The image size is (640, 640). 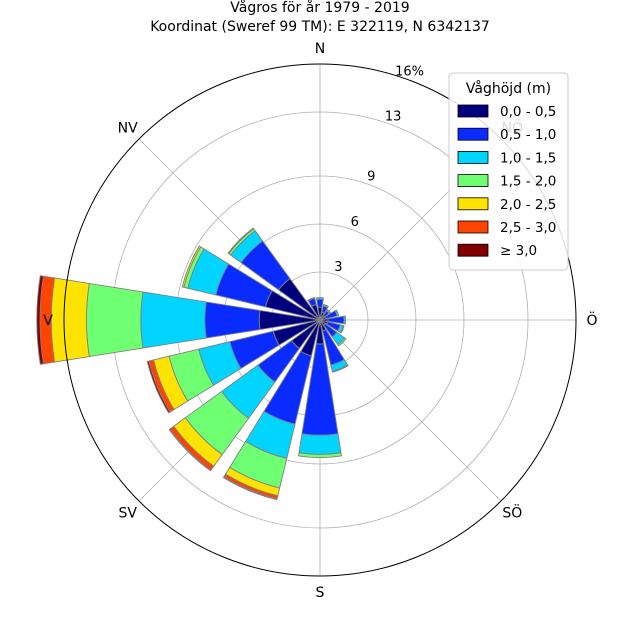 What do you see at coordinates (528, 182) in the screenshot?
I see `legend-entry-label: 1,5 - 2,0` at bounding box center [528, 182].